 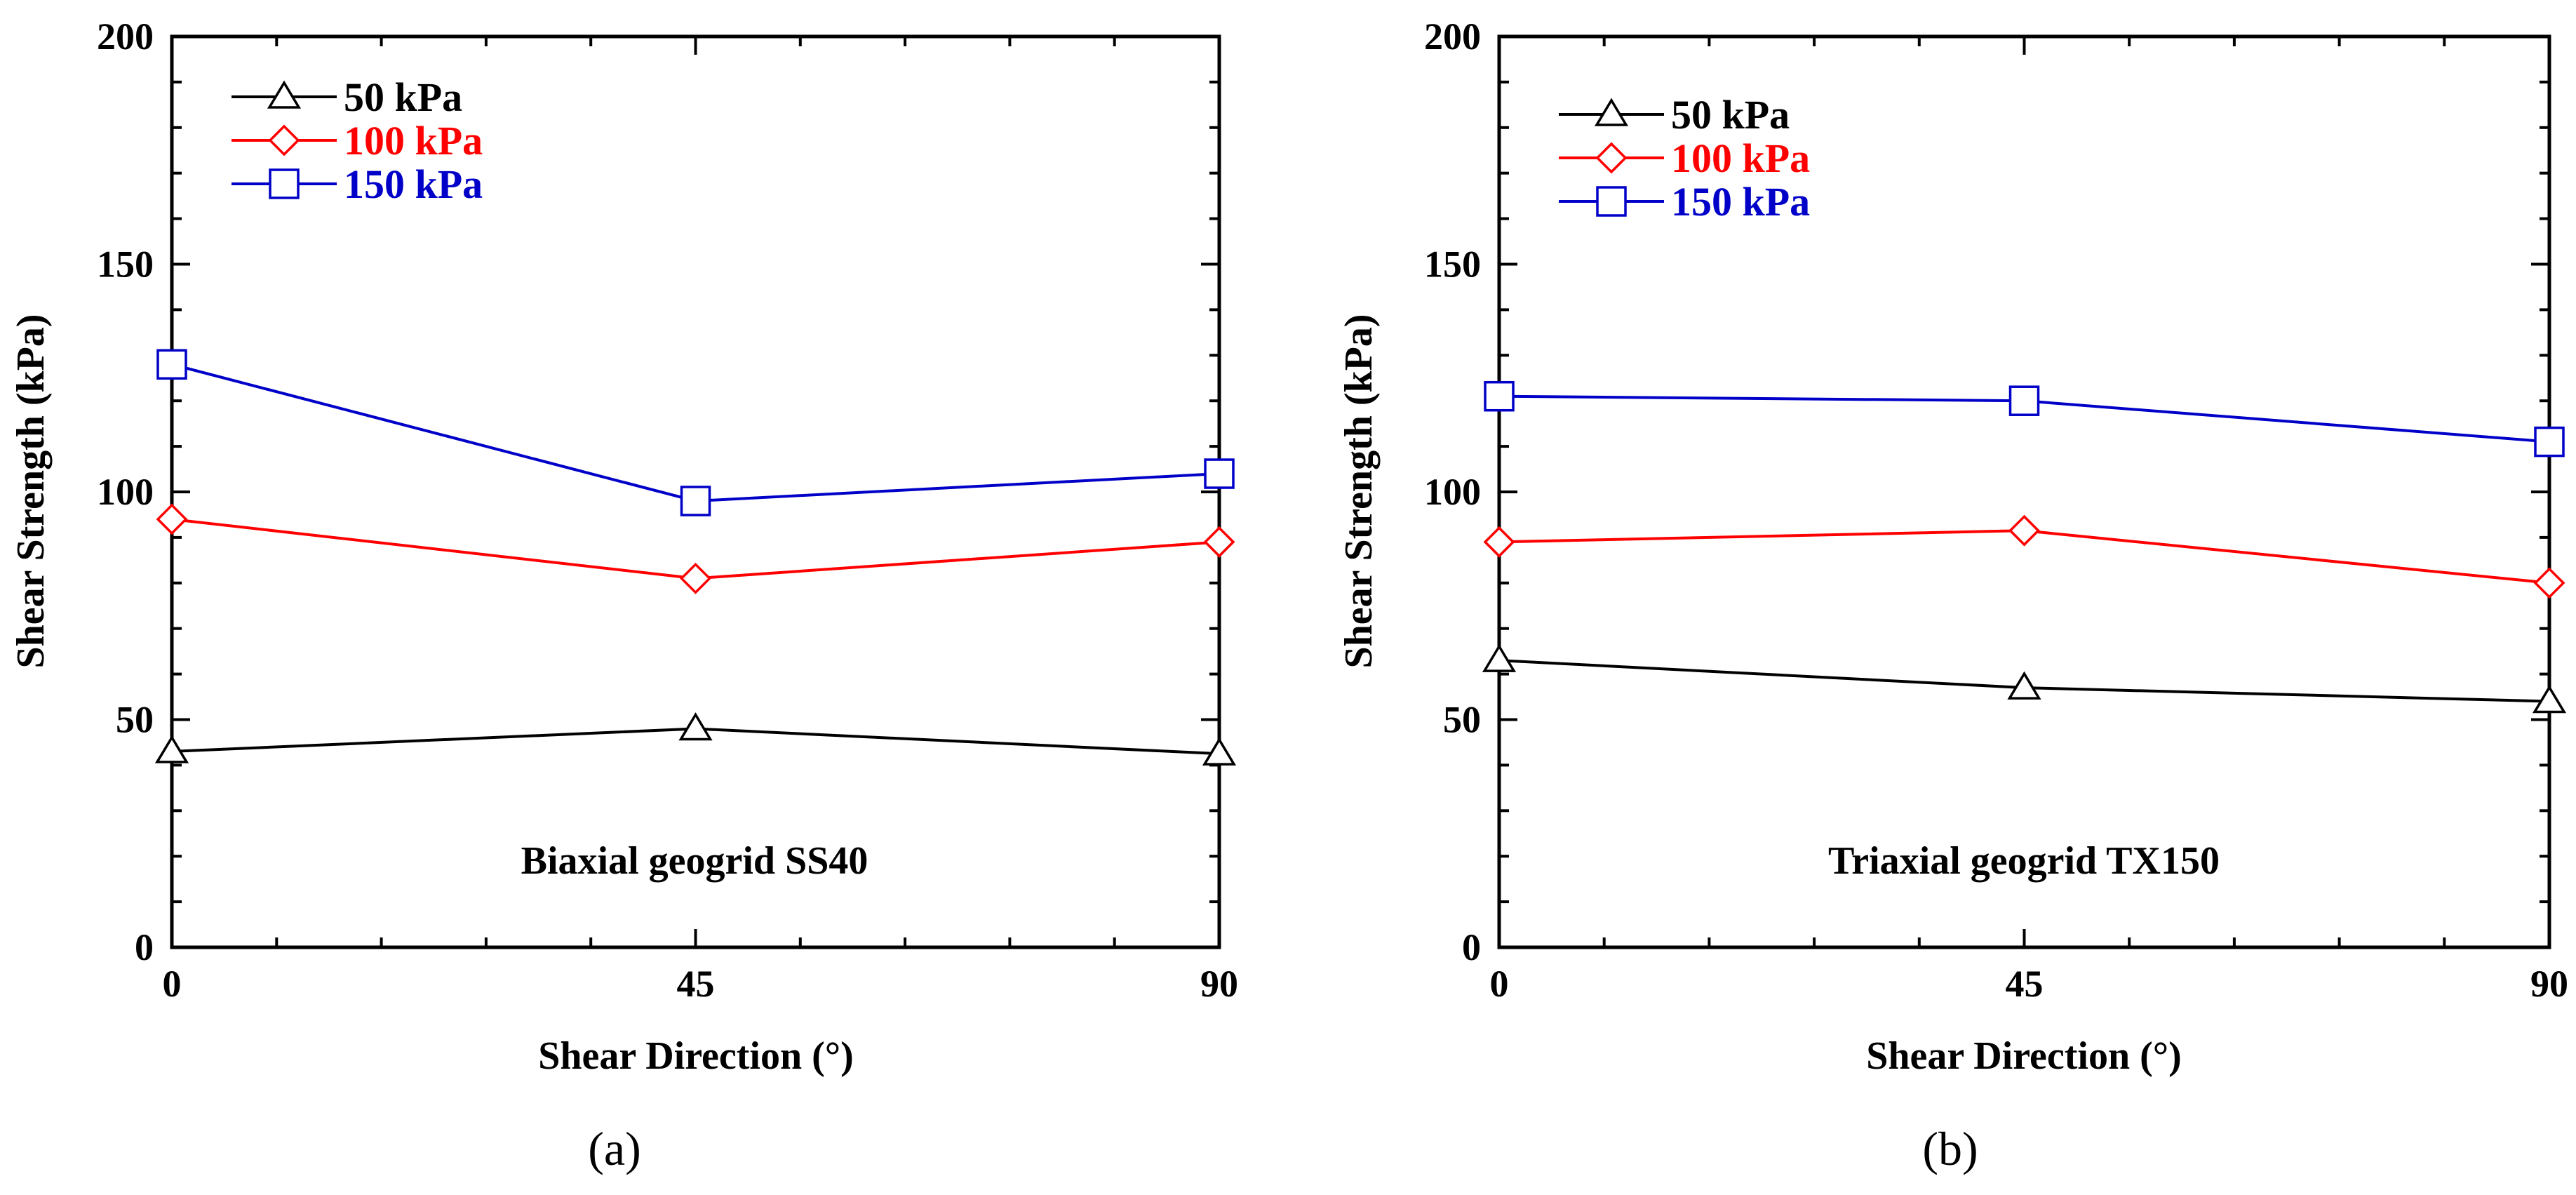 What do you see at coordinates (694, 861) in the screenshot?
I see `plot-annotation: Biaxial geogrid SS40` at bounding box center [694, 861].